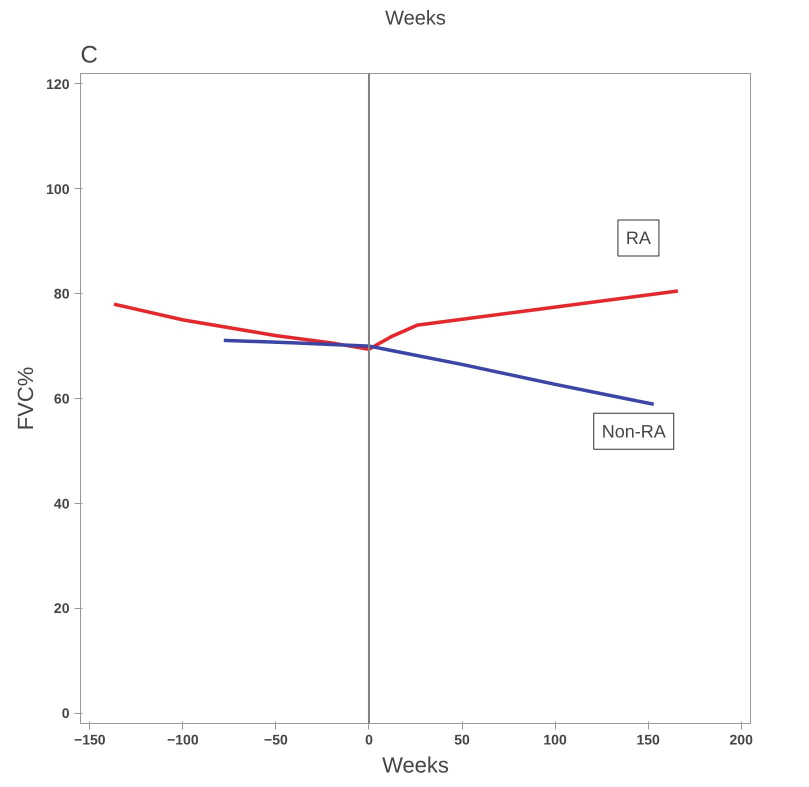  Describe the element at coordinates (276, 740) in the screenshot. I see `x-tick-label: −50` at that location.